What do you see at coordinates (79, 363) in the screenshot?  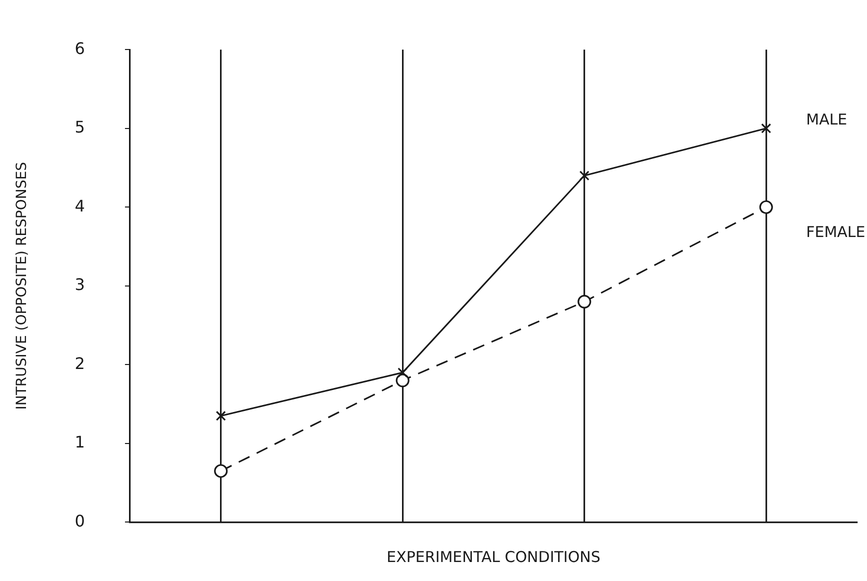 I see `y-tick-label: 2` at bounding box center [79, 363].